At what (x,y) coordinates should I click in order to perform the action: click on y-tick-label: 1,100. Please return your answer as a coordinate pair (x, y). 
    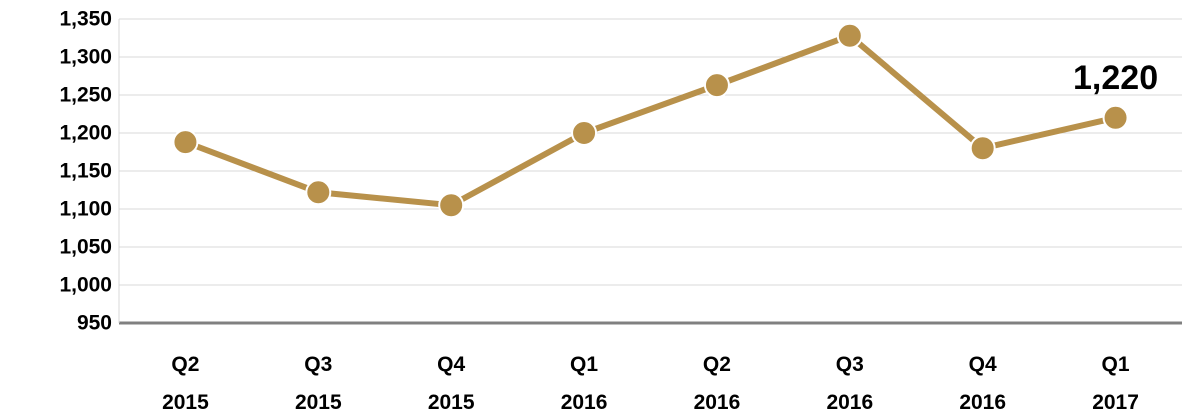
    Looking at the image, I should click on (85, 209).